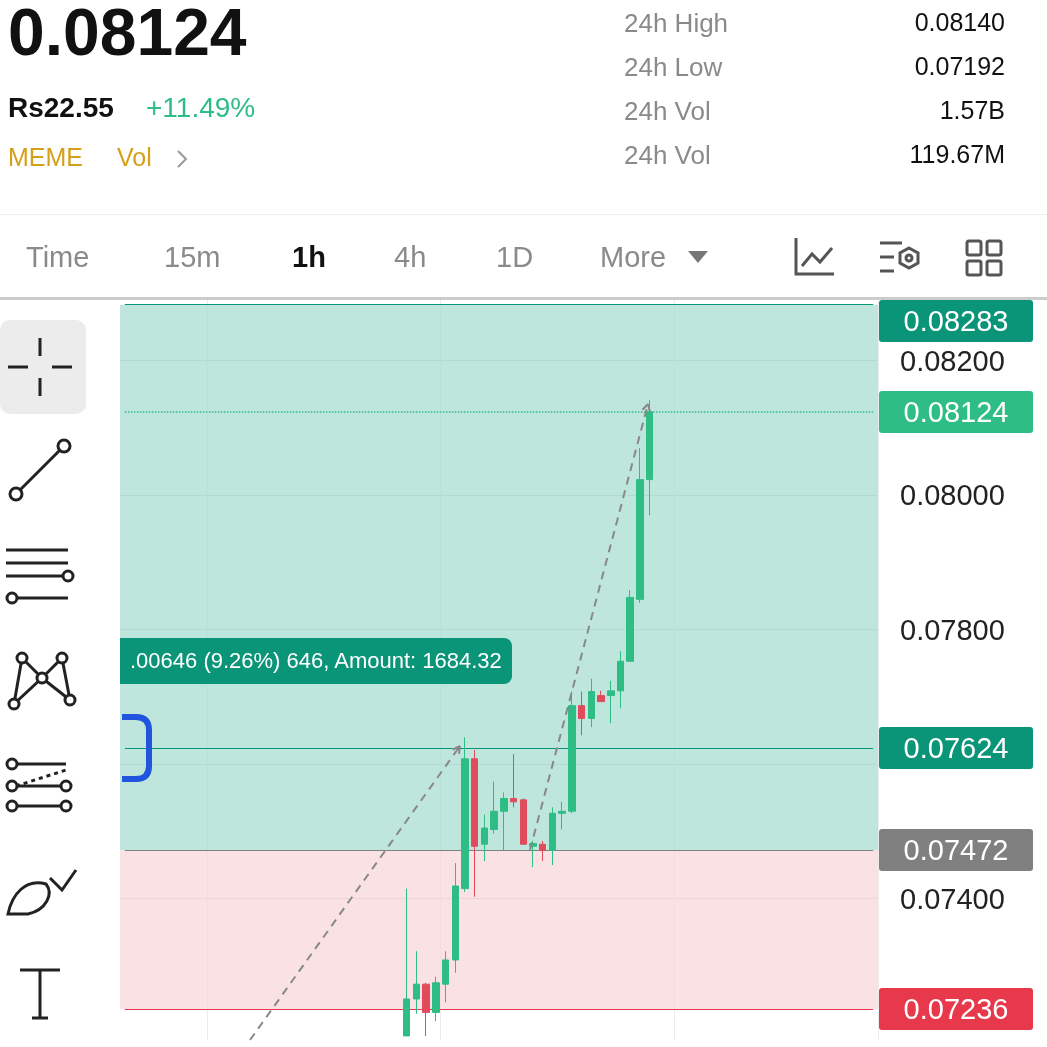  What do you see at coordinates (201, 108) in the screenshot?
I see `text: +11.49%` at bounding box center [201, 108].